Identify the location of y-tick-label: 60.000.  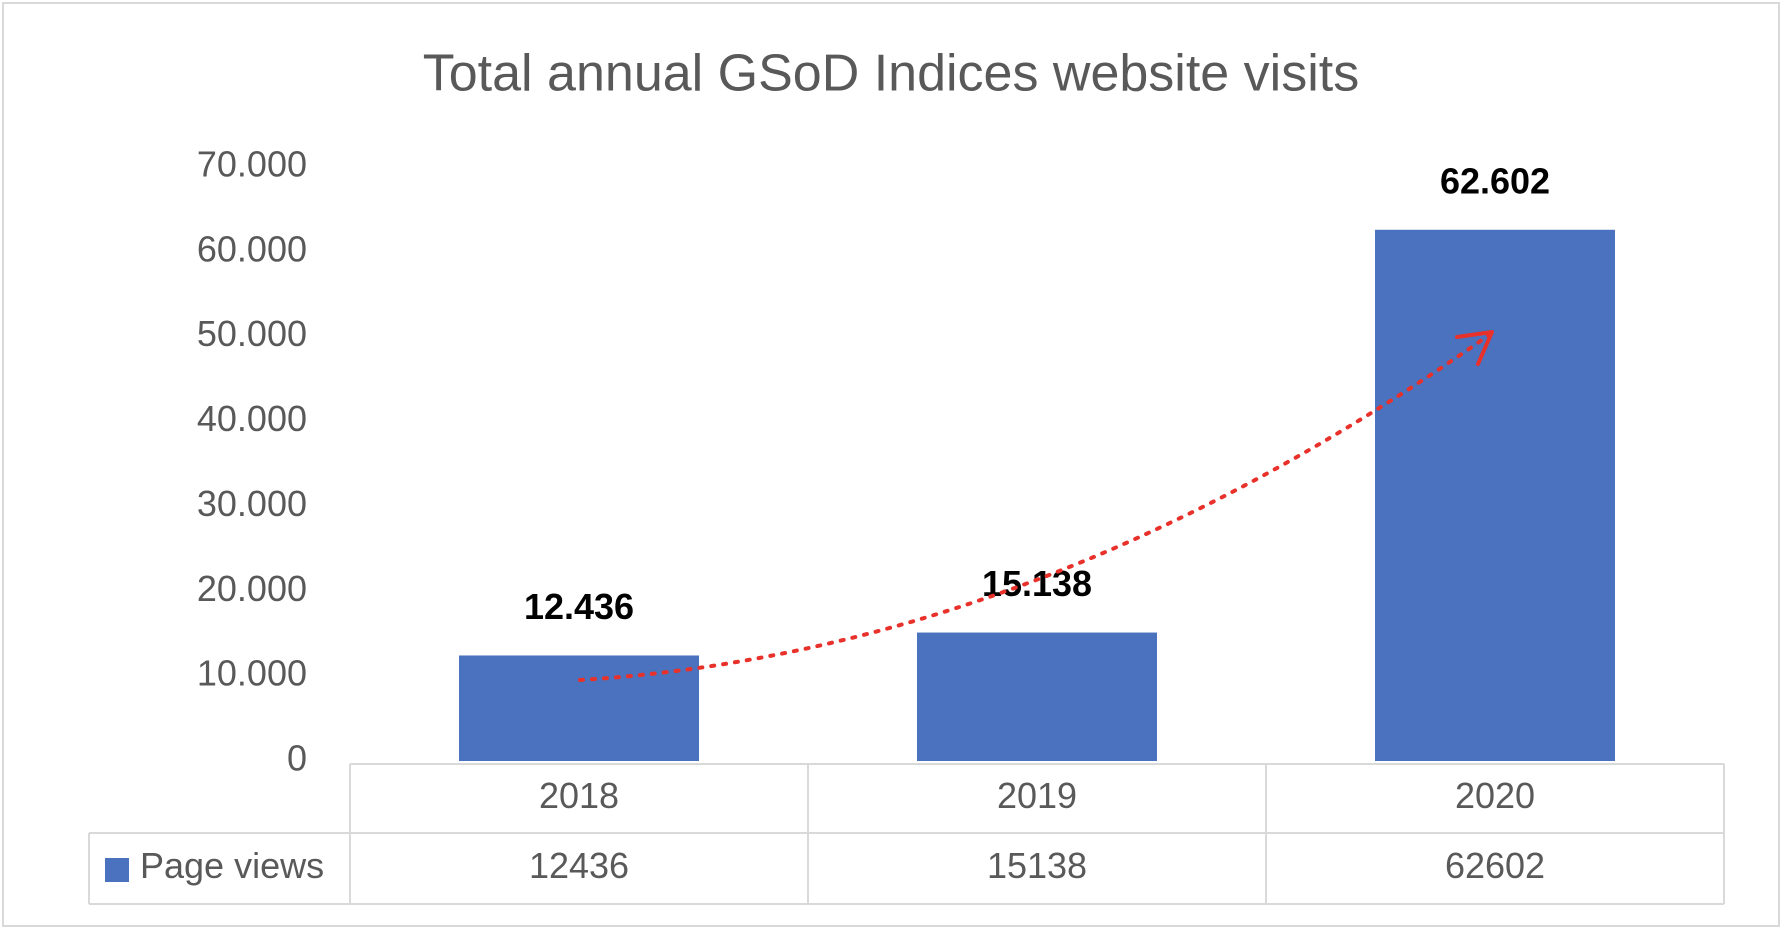
(252, 248).